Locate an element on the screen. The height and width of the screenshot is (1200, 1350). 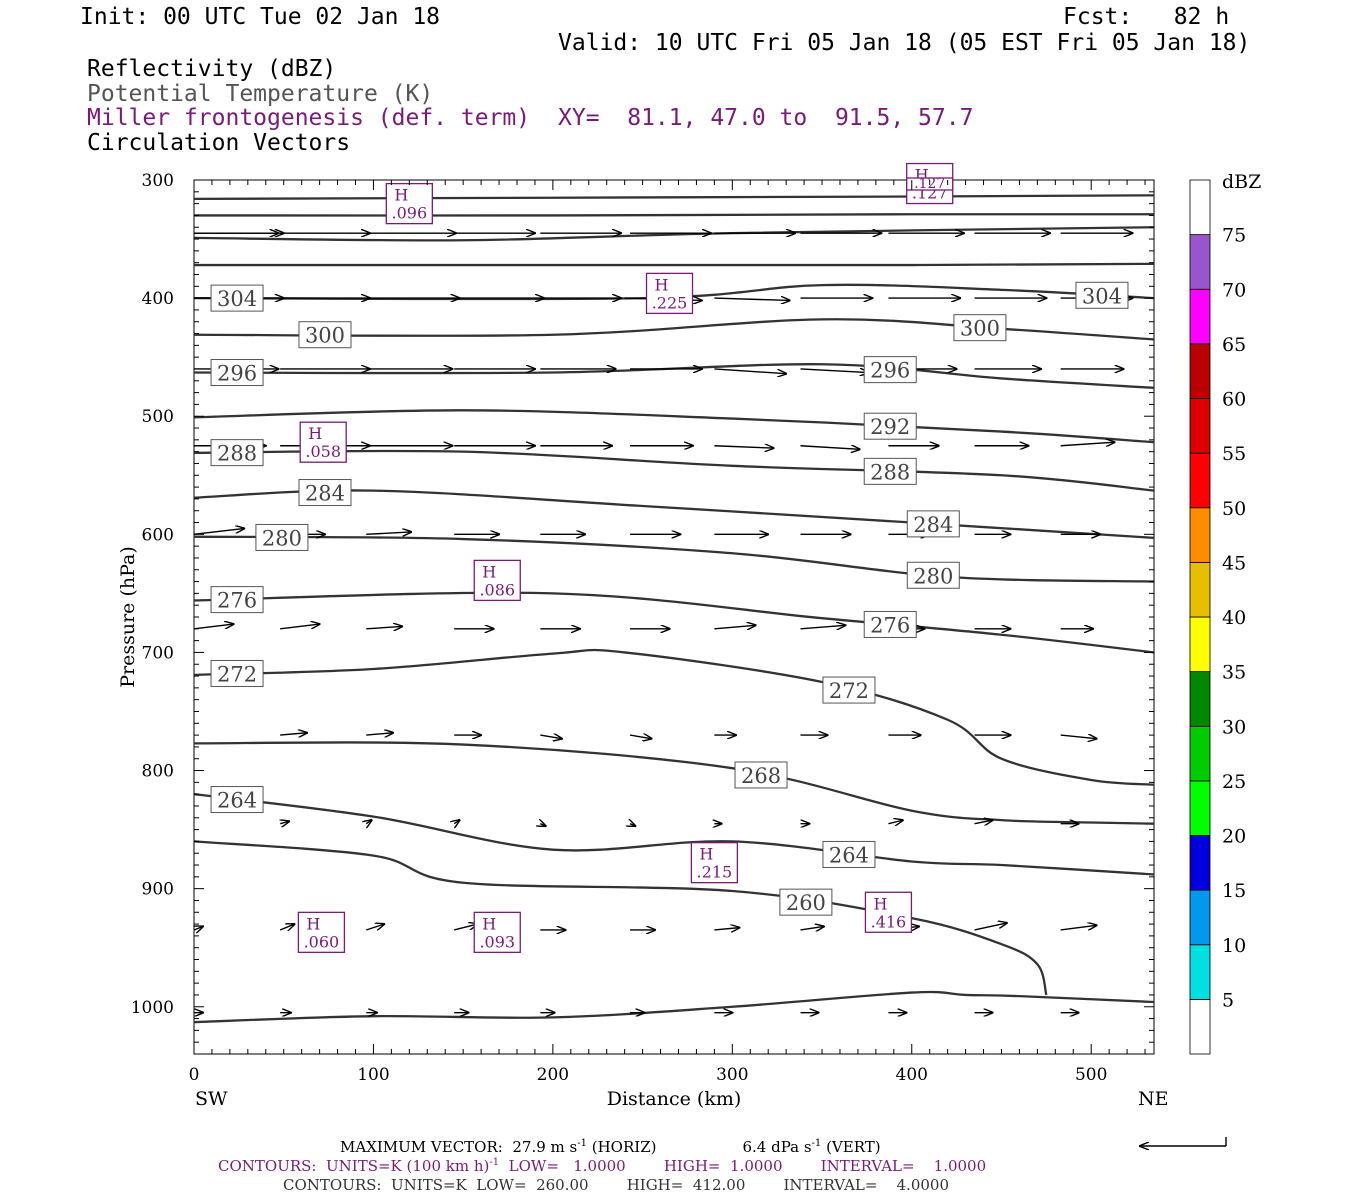
y-tick-label: 400 is located at coordinates (158, 299).